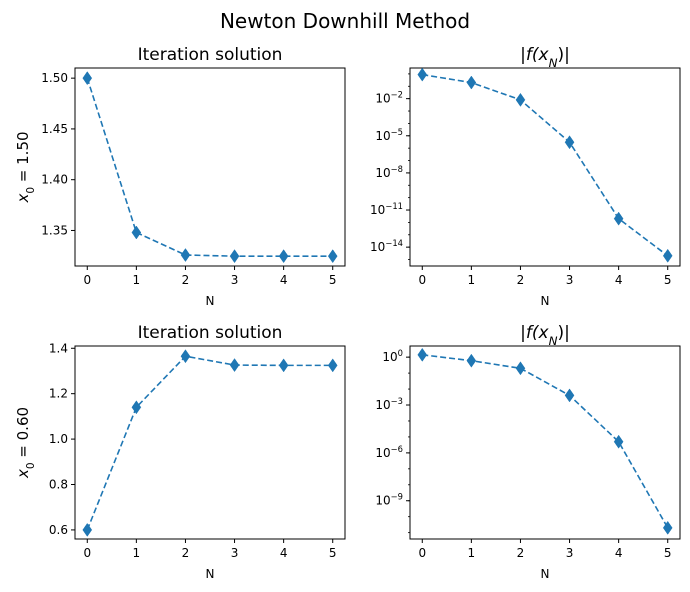 The image size is (690, 592). I want to click on y-tick-label: 1.4, so click(58, 348).